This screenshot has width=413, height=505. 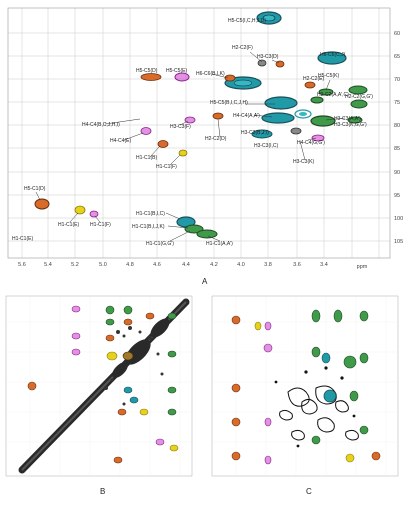 I want to click on peak-label: H2-C2(A,A',C), so click(x=333, y=95).